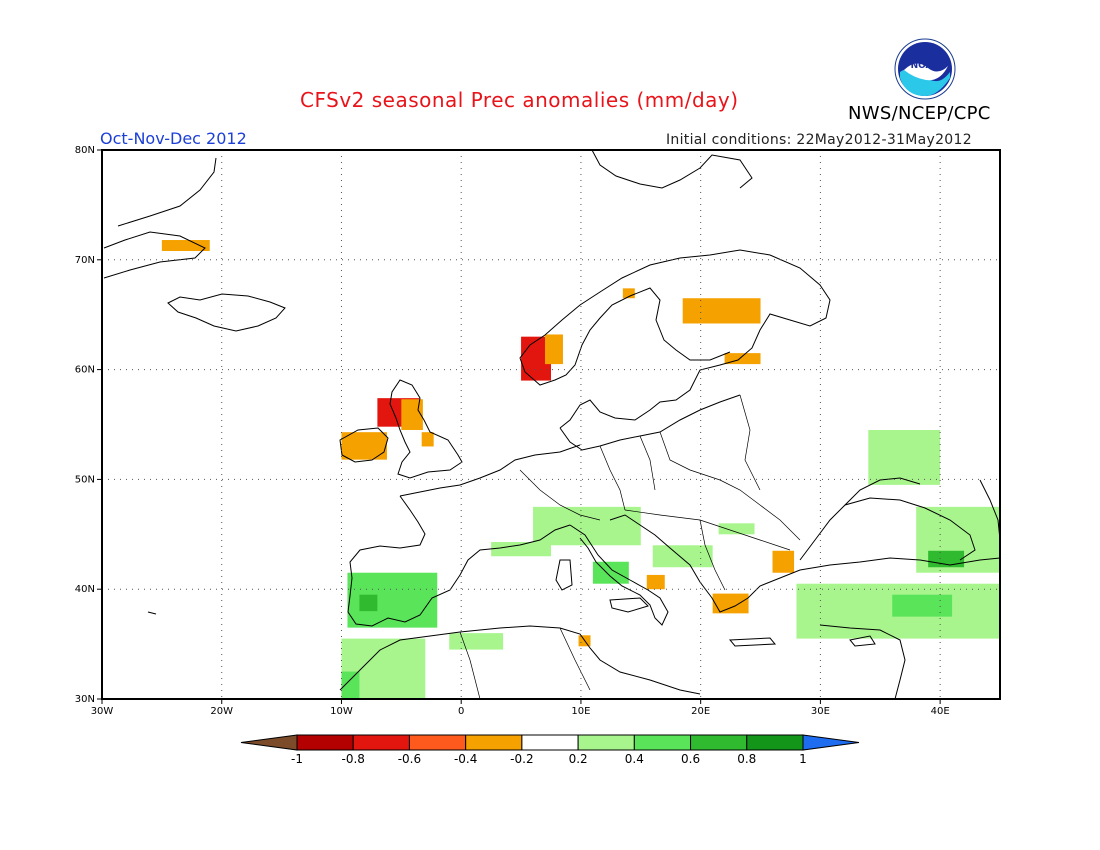  Describe the element at coordinates (341, 711) in the screenshot. I see `lon-tick-label: 10W` at that location.